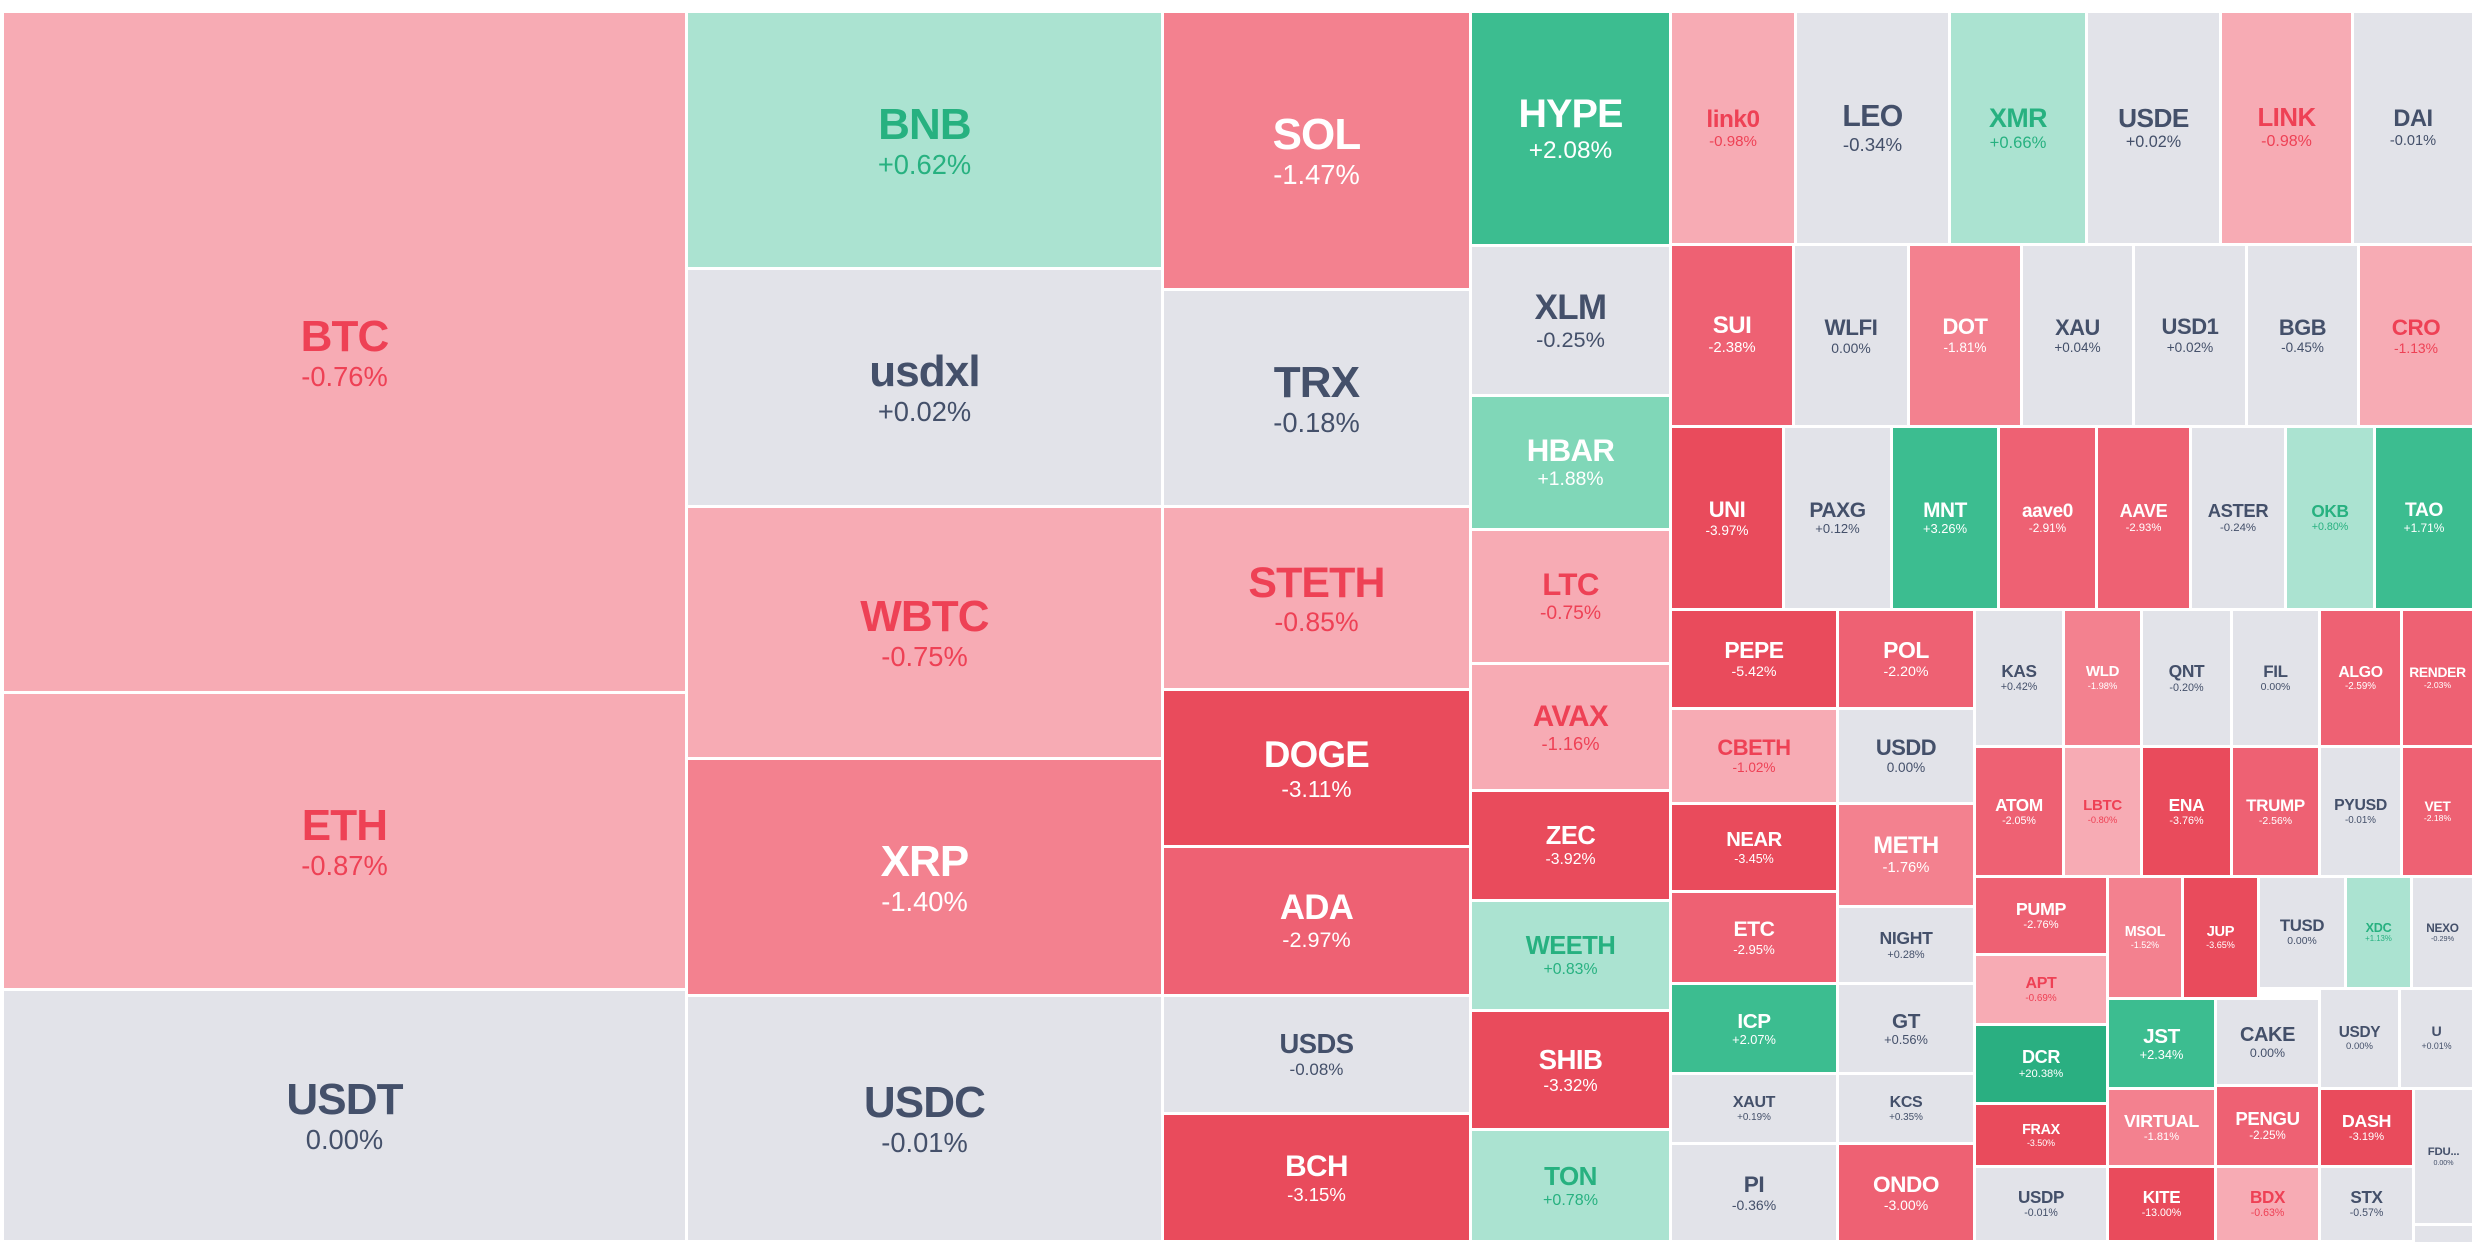  I want to click on tile-change: -0.18%, so click(1316, 422).